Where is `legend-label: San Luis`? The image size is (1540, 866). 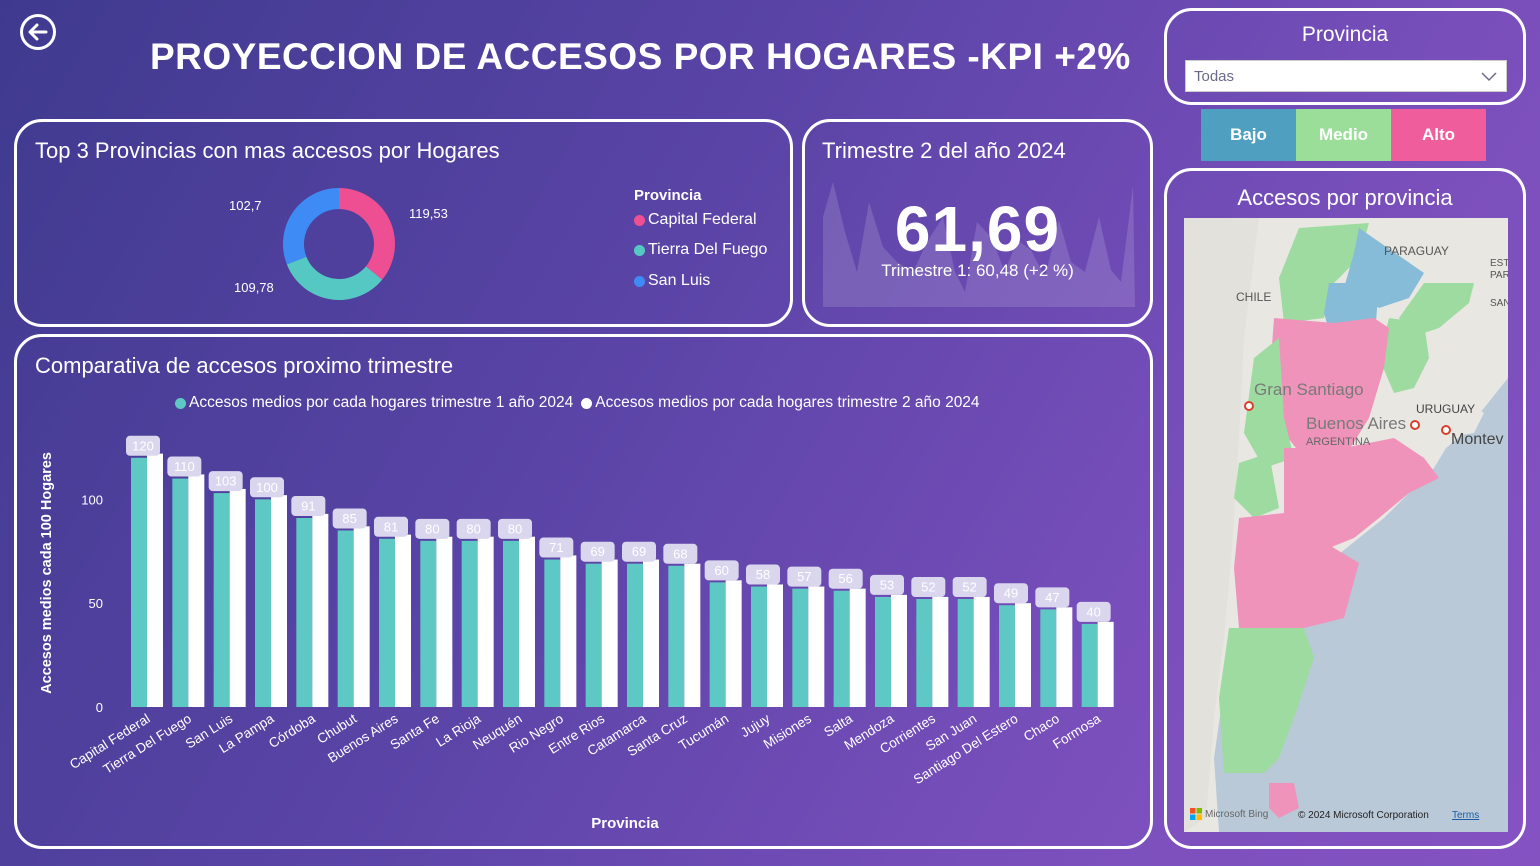 legend-label: San Luis is located at coordinates (679, 280).